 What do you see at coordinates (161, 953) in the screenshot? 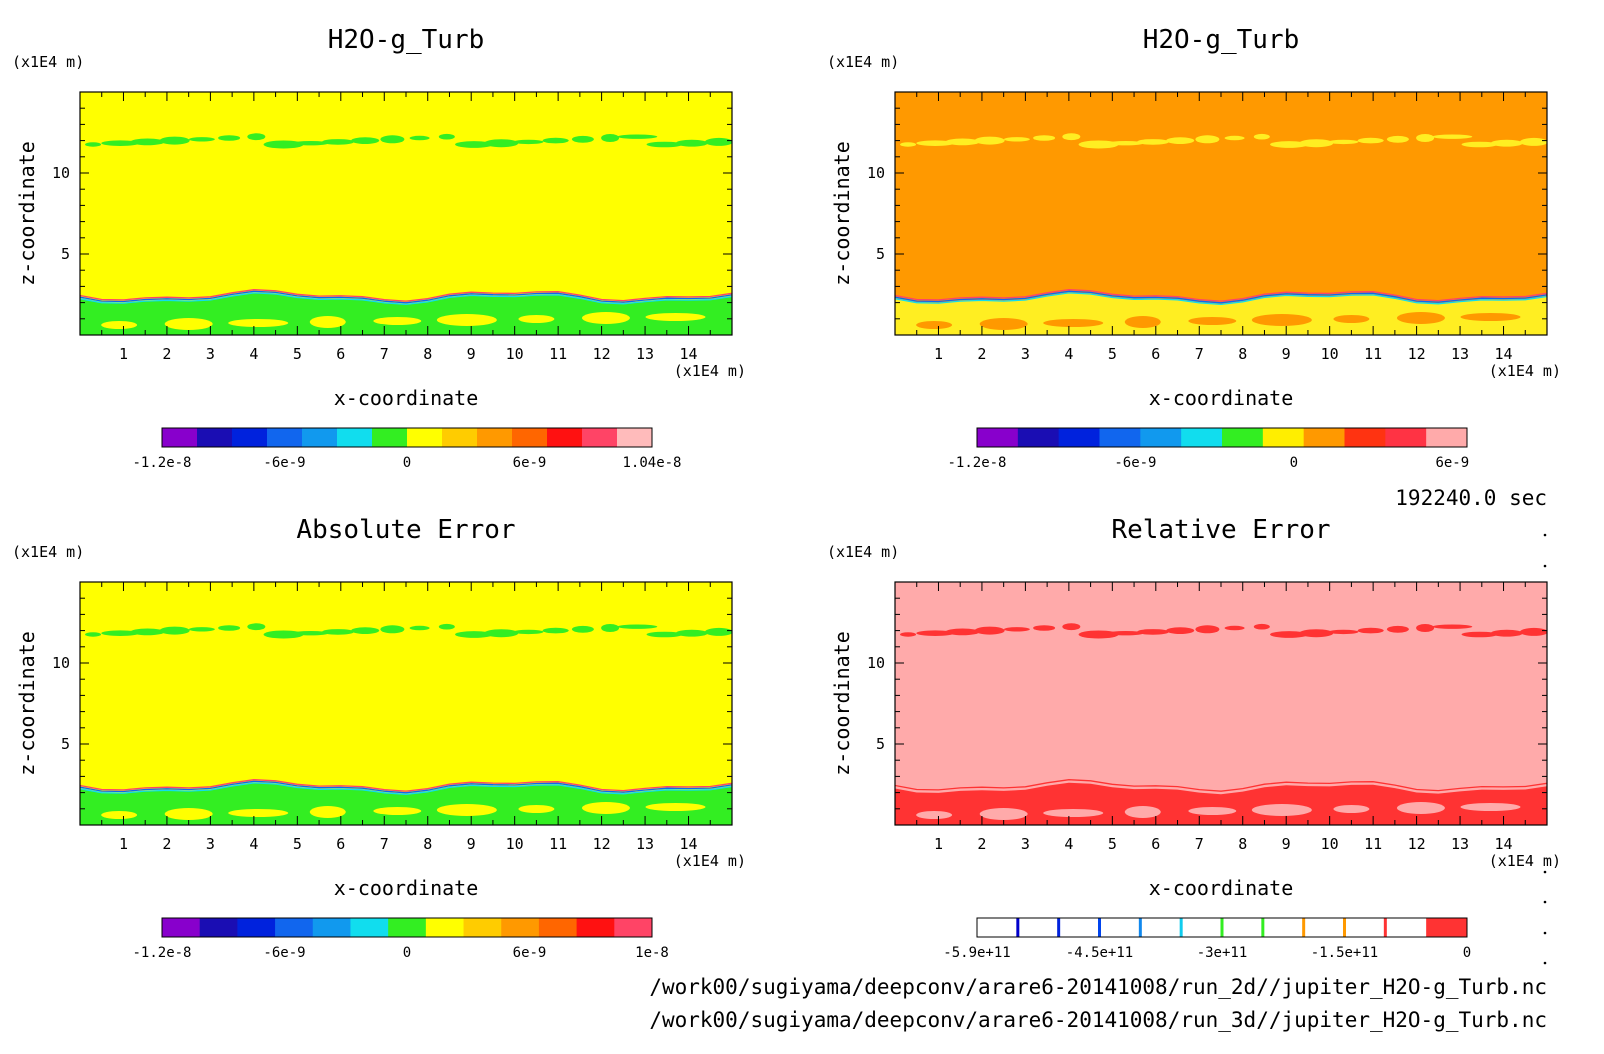
I see `colorbar-tick-label: -1.2e-8` at bounding box center [161, 953].